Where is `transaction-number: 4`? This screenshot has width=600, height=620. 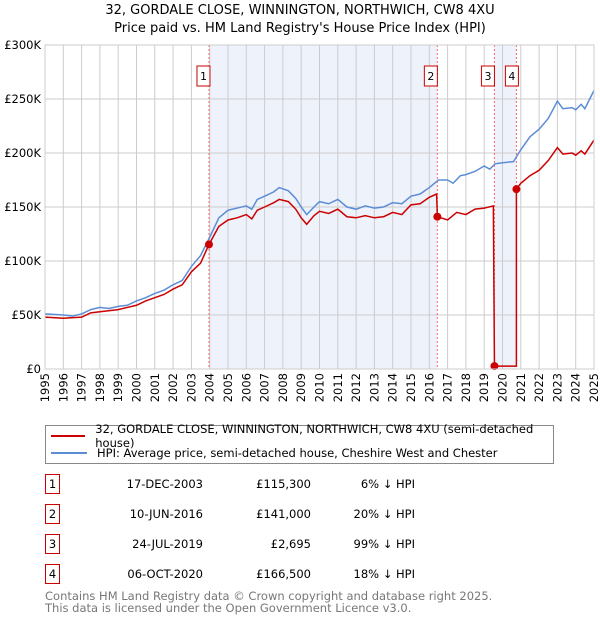
transaction-number: 4 is located at coordinates (52, 574).